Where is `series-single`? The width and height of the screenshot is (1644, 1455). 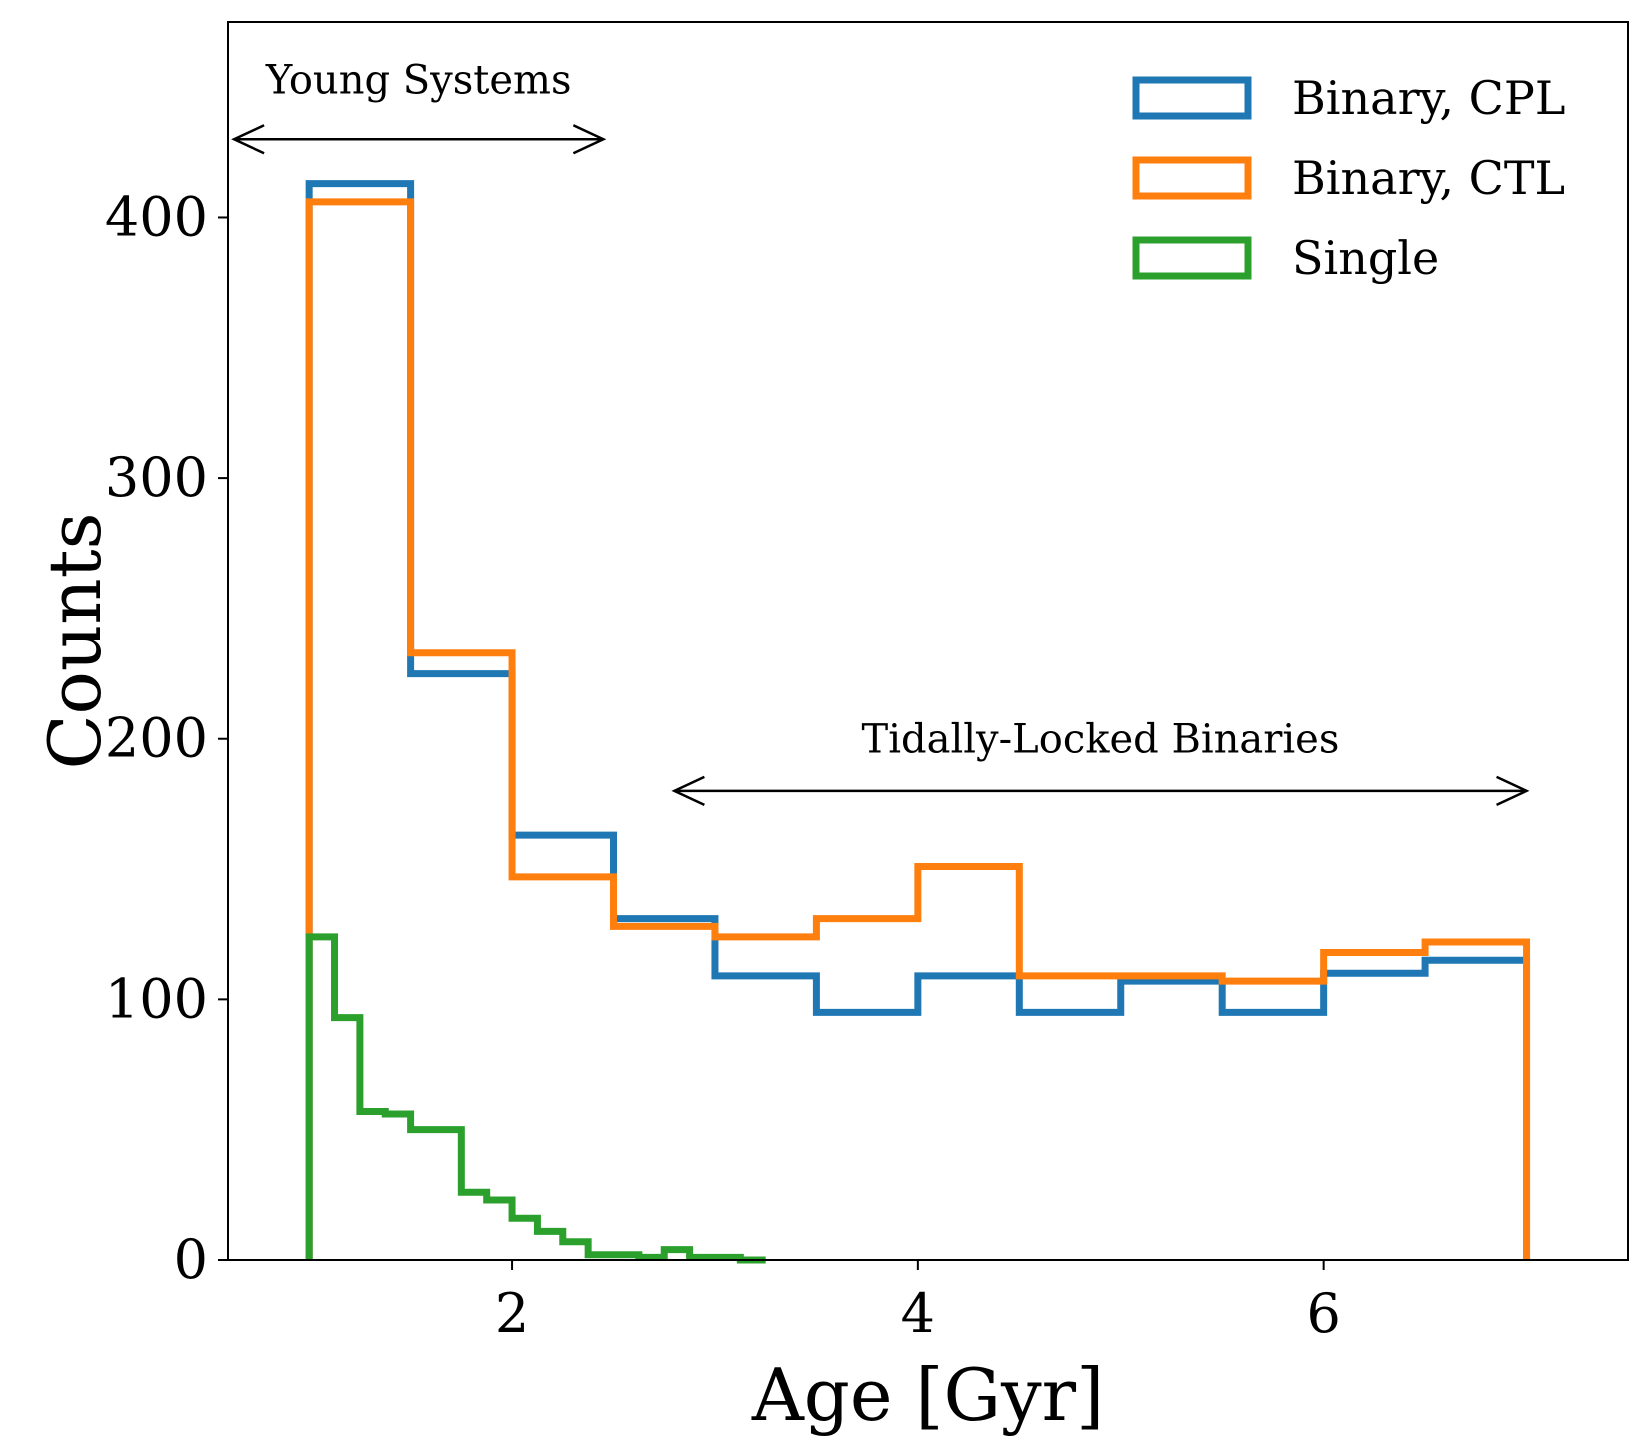
series-single is located at coordinates (535, 1098).